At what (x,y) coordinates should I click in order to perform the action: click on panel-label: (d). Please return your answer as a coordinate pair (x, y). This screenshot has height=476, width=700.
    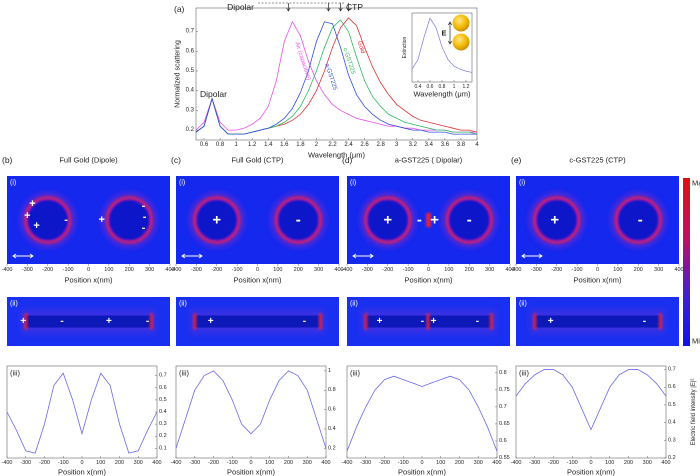
    Looking at the image, I should click on (347, 160).